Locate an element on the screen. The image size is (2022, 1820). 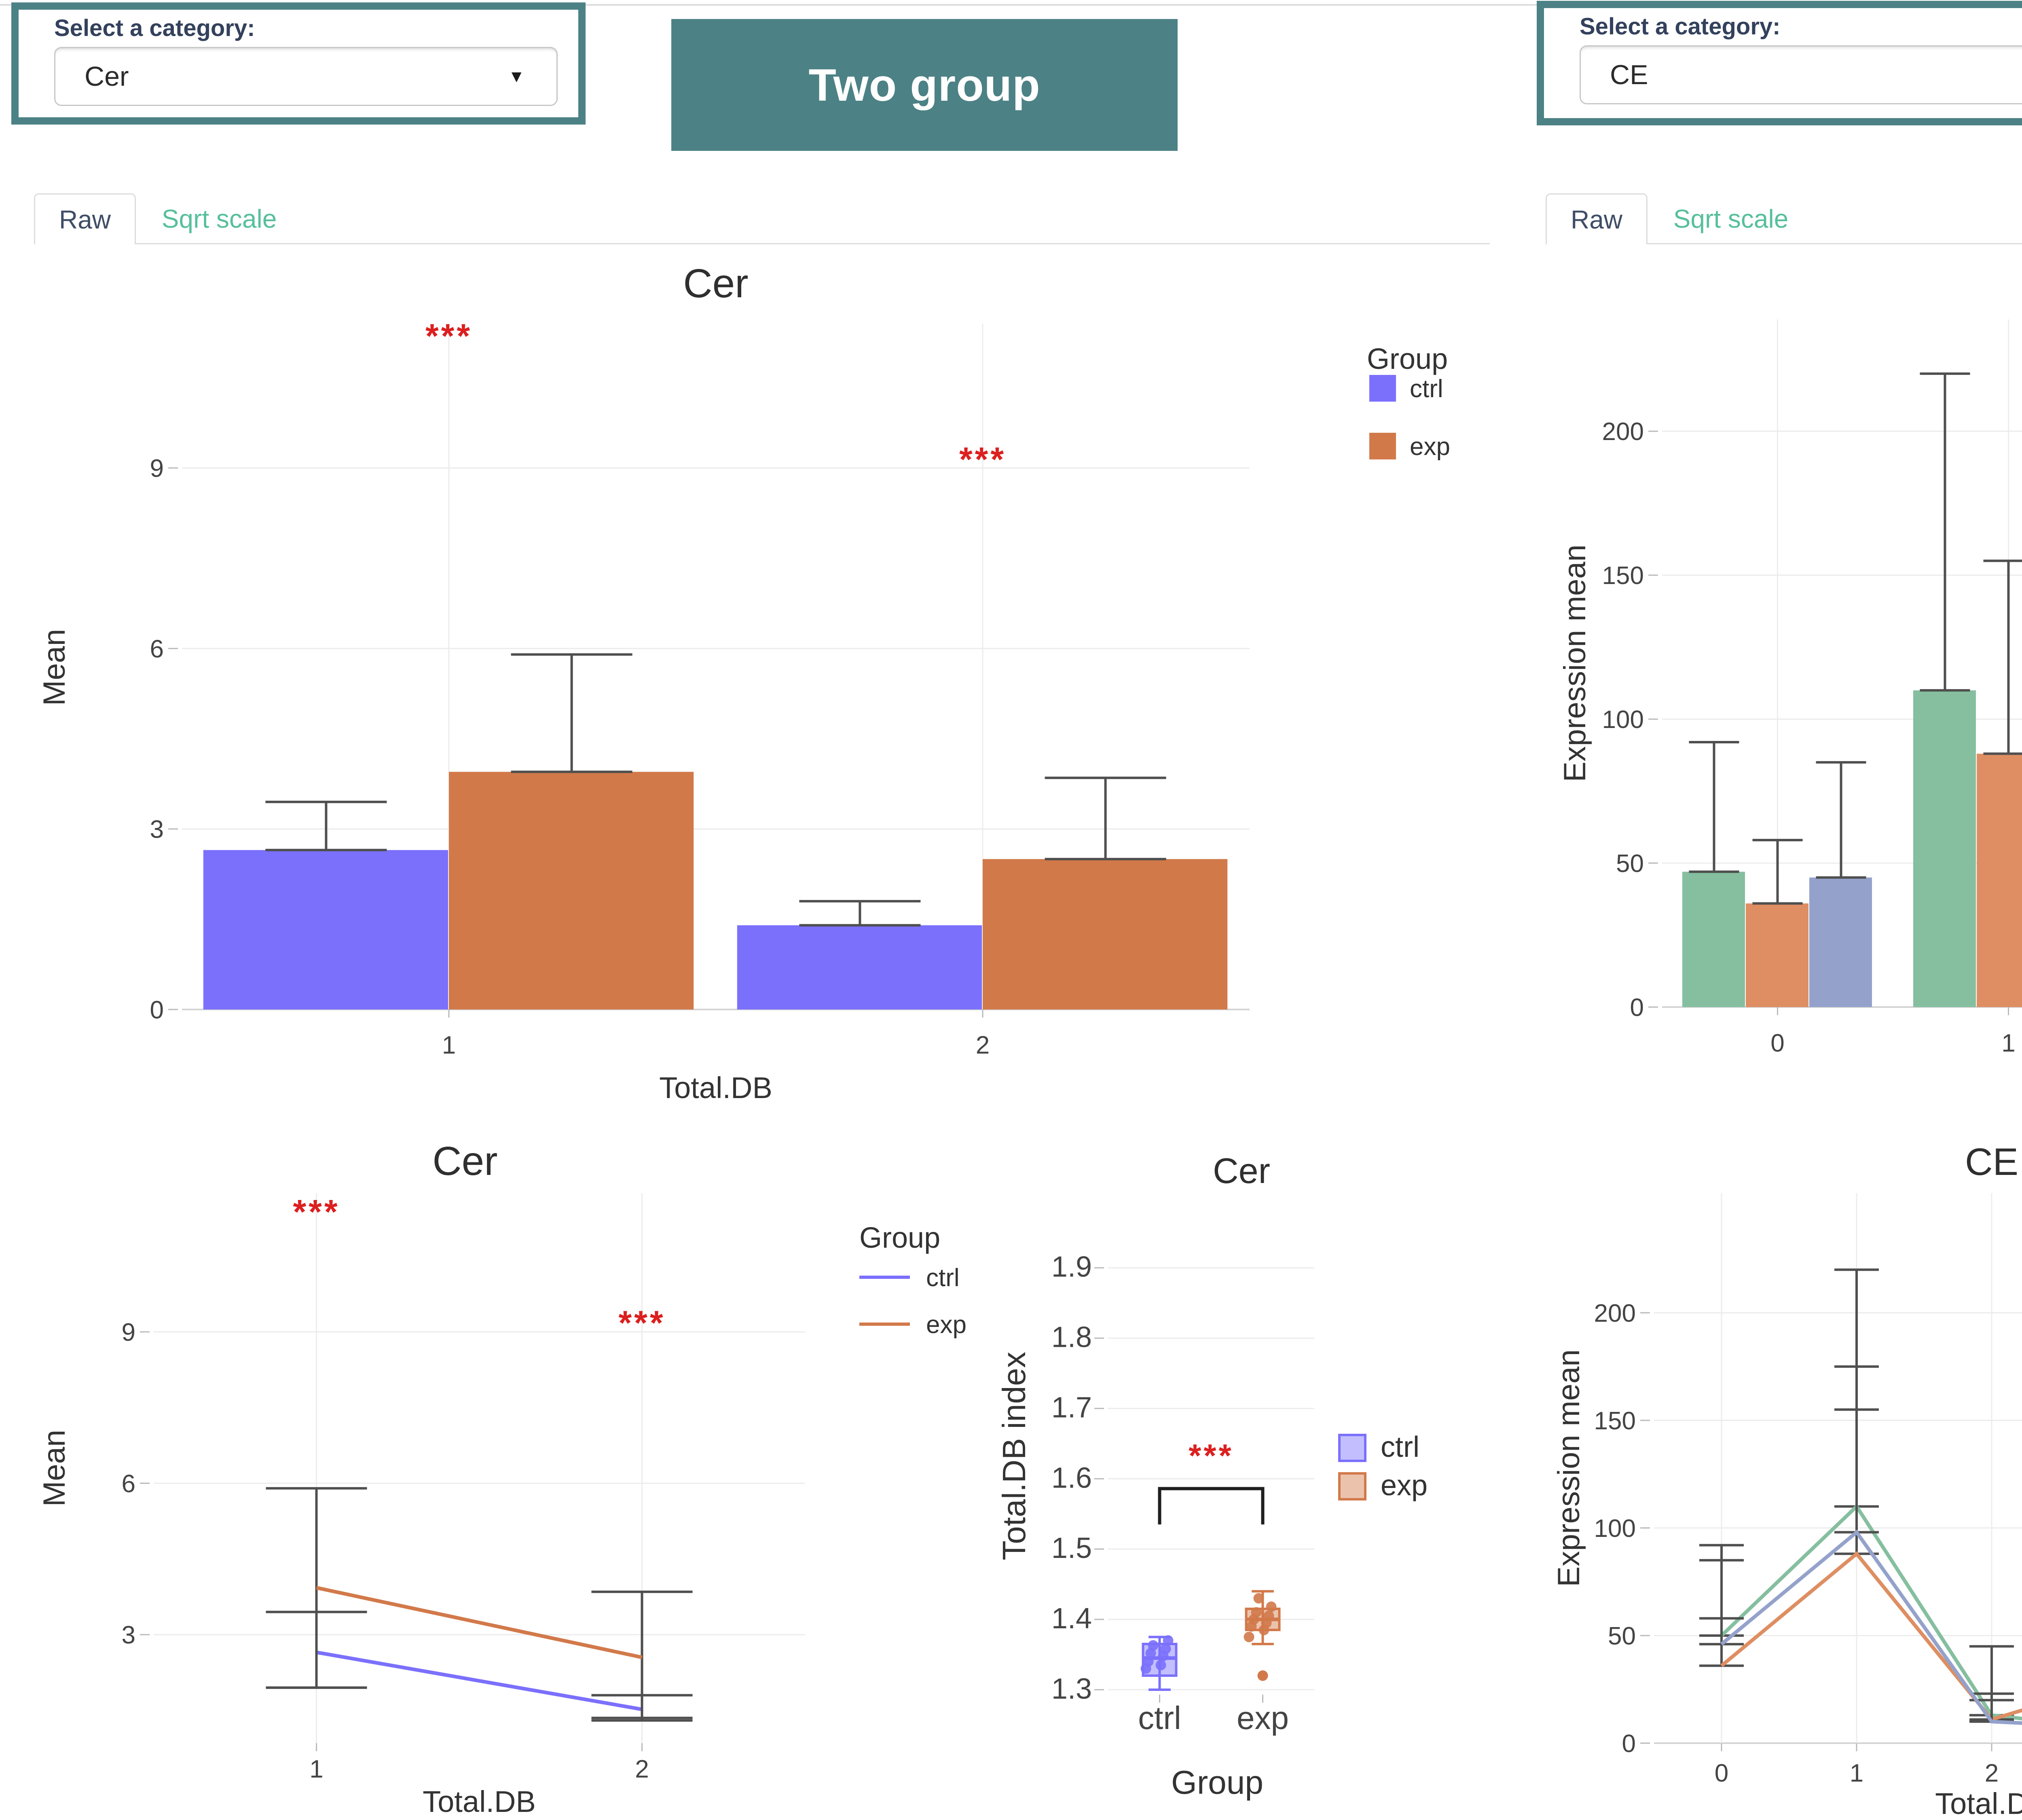
tabstrip-border-right is located at coordinates (1784, 243).